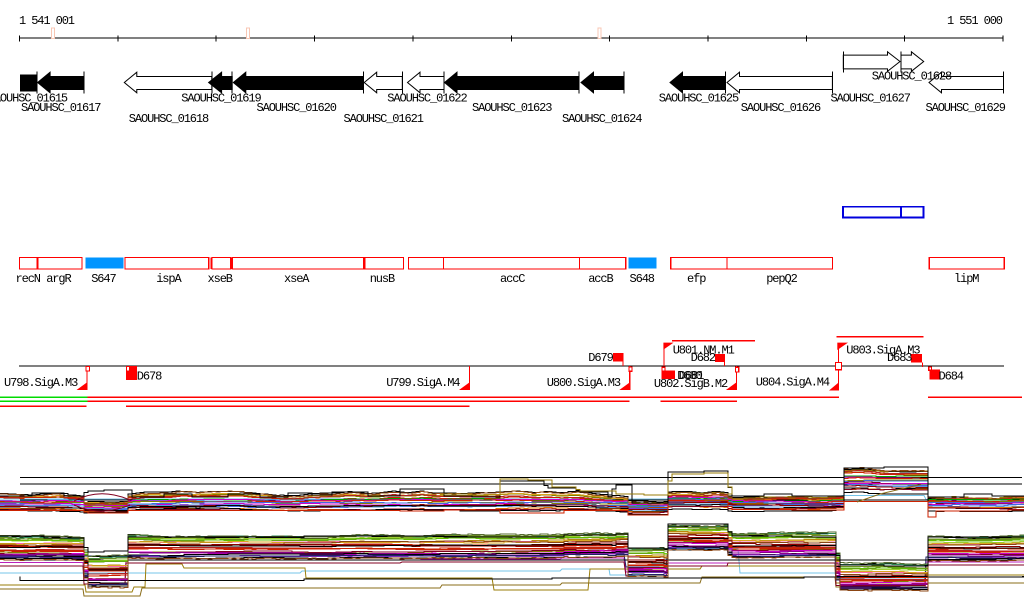 The image size is (1024, 611). I want to click on svg-text: D683, so click(899, 358).